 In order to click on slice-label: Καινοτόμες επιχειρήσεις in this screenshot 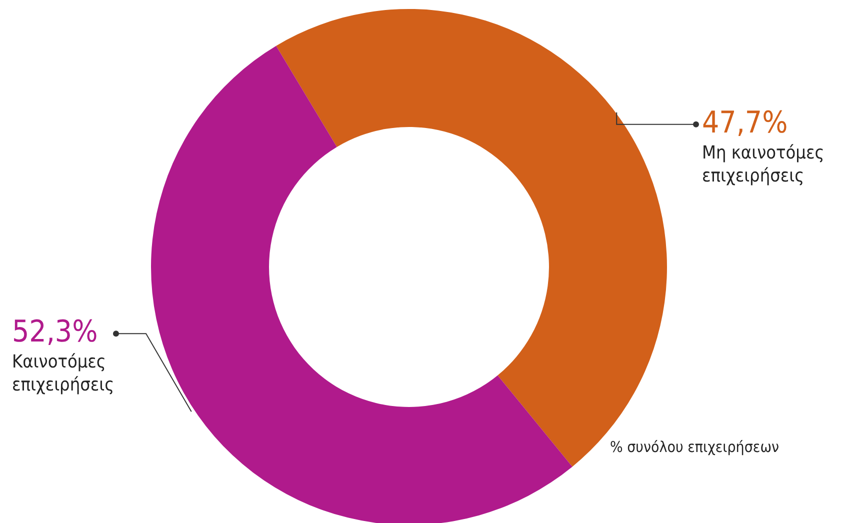, I will do `click(63, 374)`.